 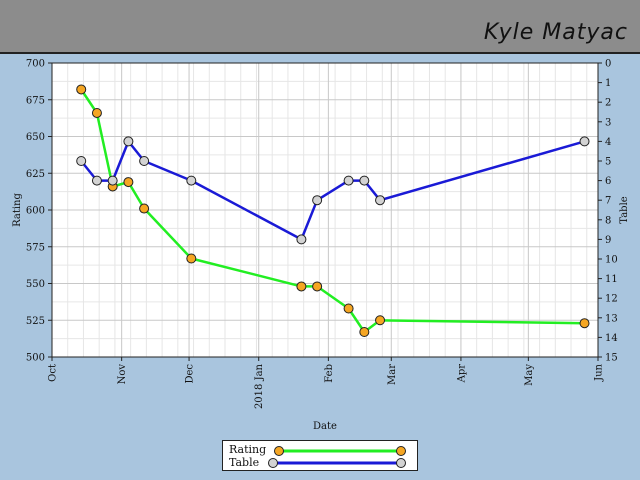 What do you see at coordinates (35, 174) in the screenshot?
I see `y-left-tick-label: 625` at bounding box center [35, 174].